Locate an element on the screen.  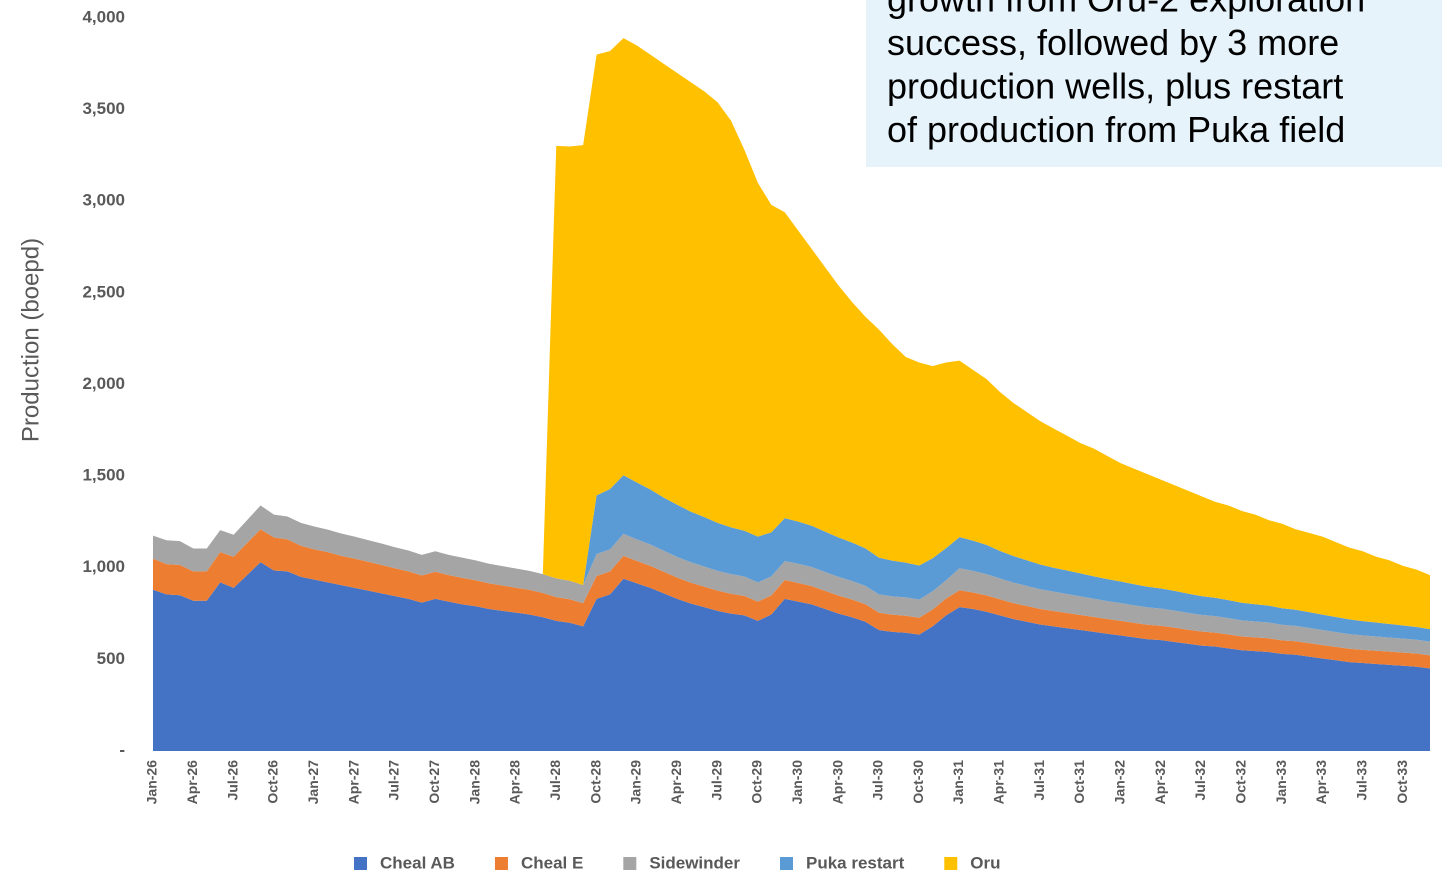
x-tick-label: Jul-30 is located at coordinates (878, 780).